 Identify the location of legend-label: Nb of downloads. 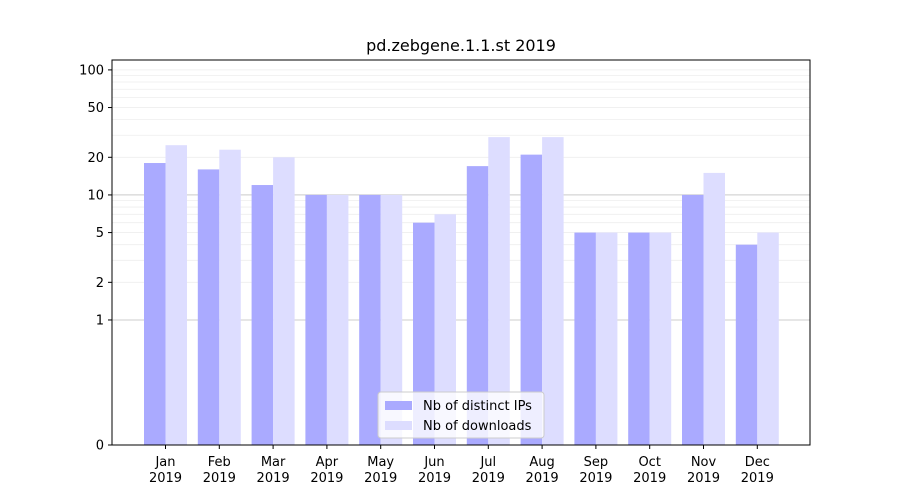
(477, 426).